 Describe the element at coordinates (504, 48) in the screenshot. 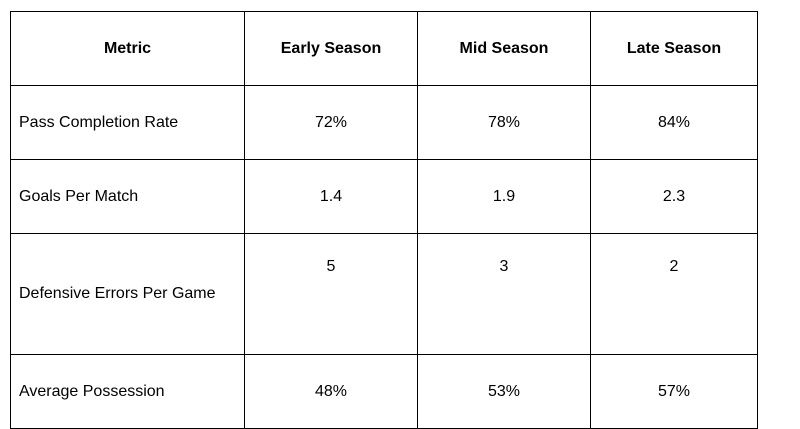

I see `header-mid-season: Mid Season` at that location.